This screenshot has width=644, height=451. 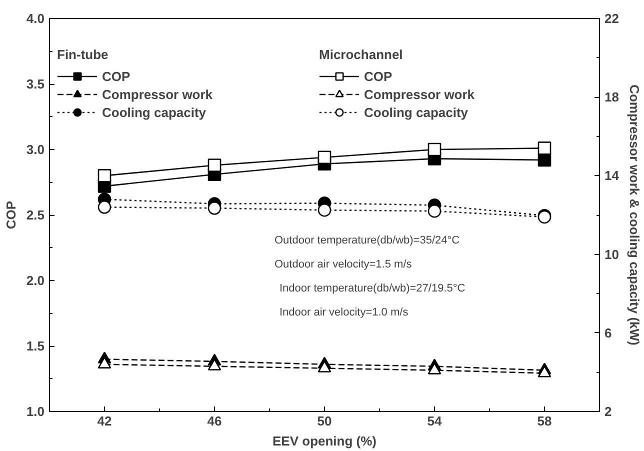 What do you see at coordinates (83, 54) in the screenshot?
I see `annotation: Fin-tube` at bounding box center [83, 54].